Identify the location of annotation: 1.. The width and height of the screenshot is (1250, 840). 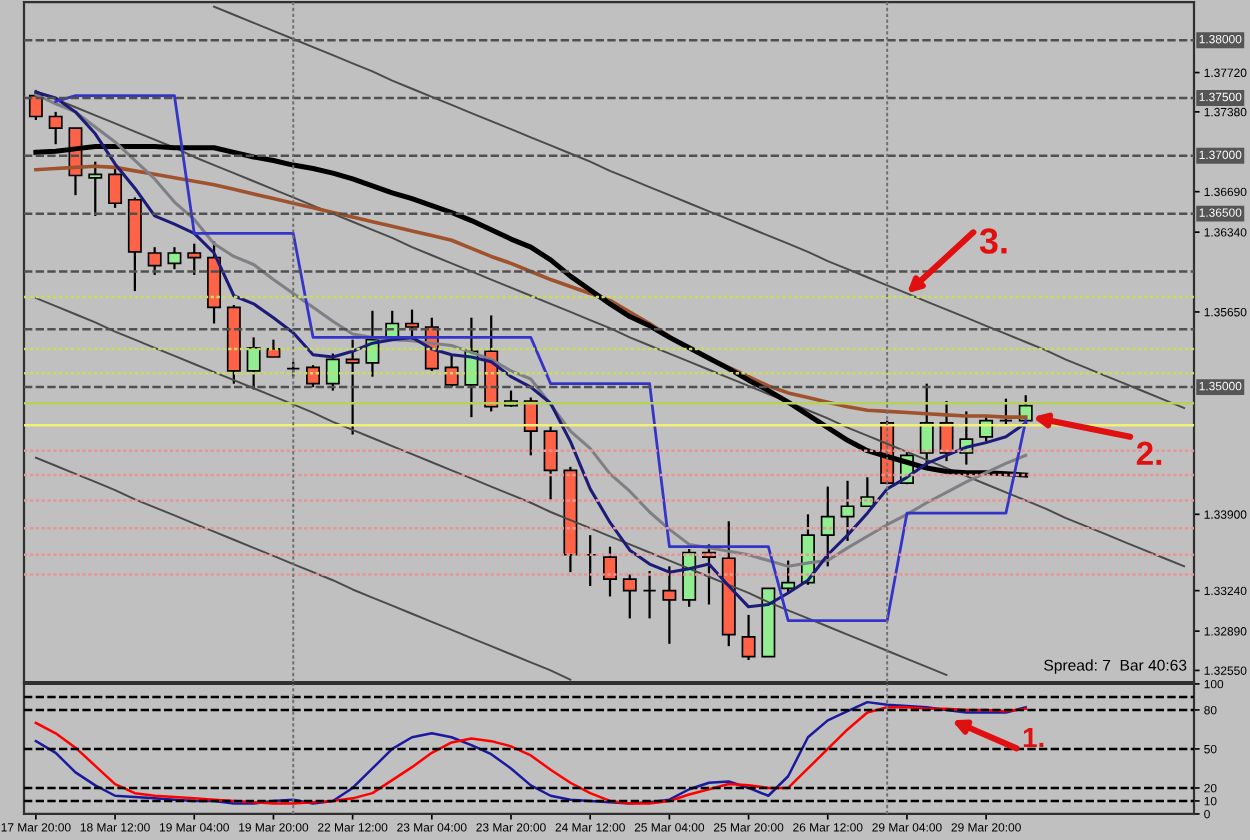
(1033, 737).